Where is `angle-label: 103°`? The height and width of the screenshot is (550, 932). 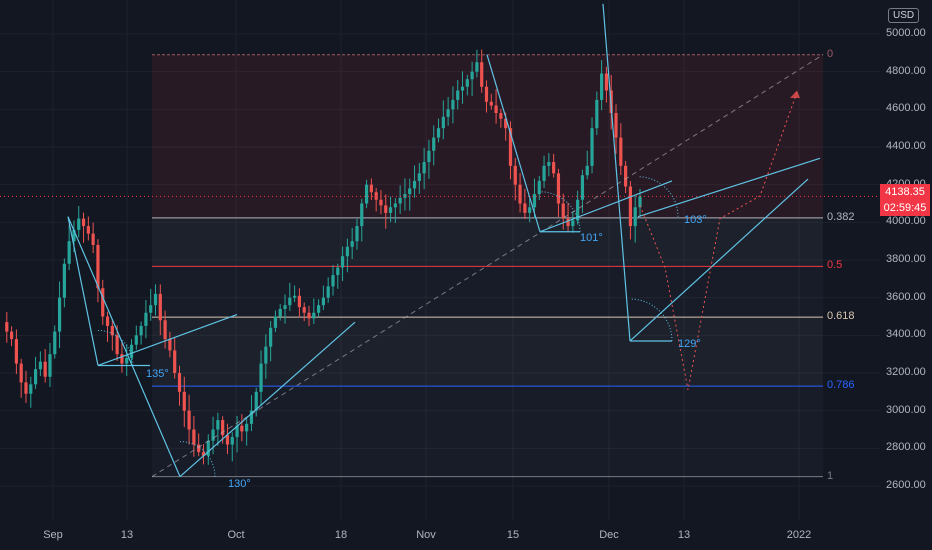
angle-label: 103° is located at coordinates (695, 220).